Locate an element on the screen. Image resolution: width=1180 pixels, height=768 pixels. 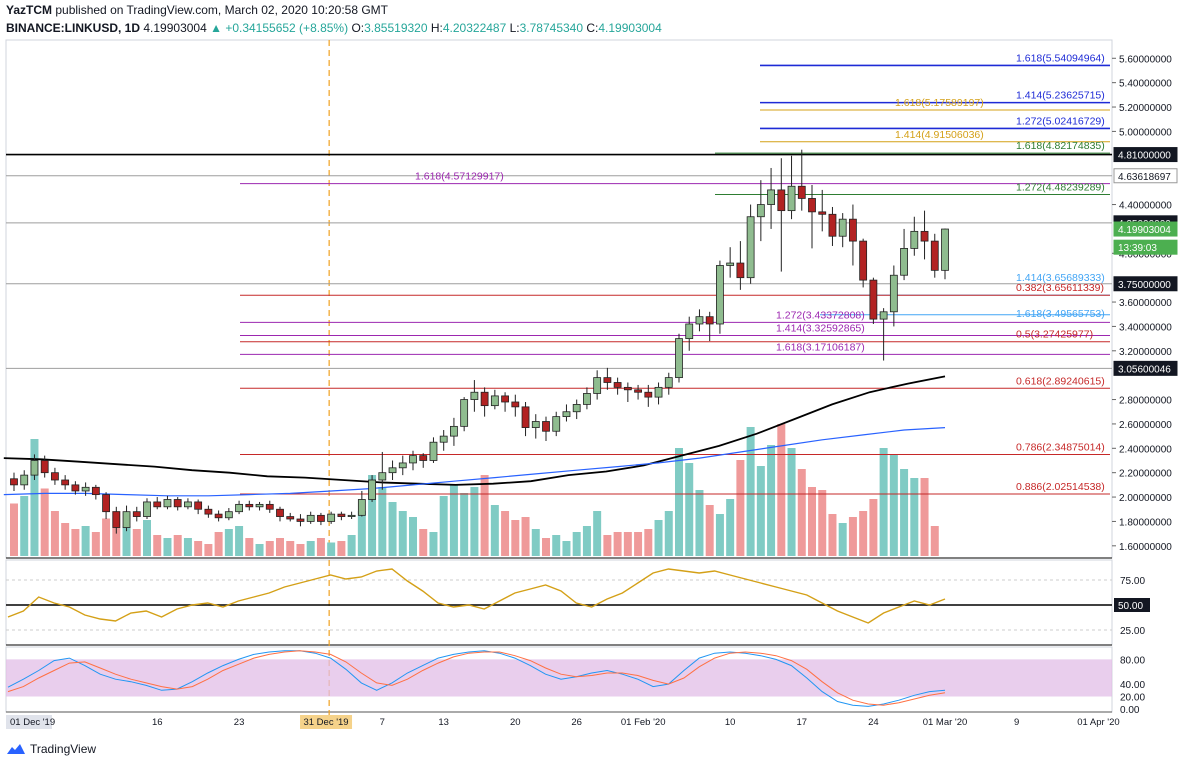
stoch-d-line is located at coordinates (476, 678).